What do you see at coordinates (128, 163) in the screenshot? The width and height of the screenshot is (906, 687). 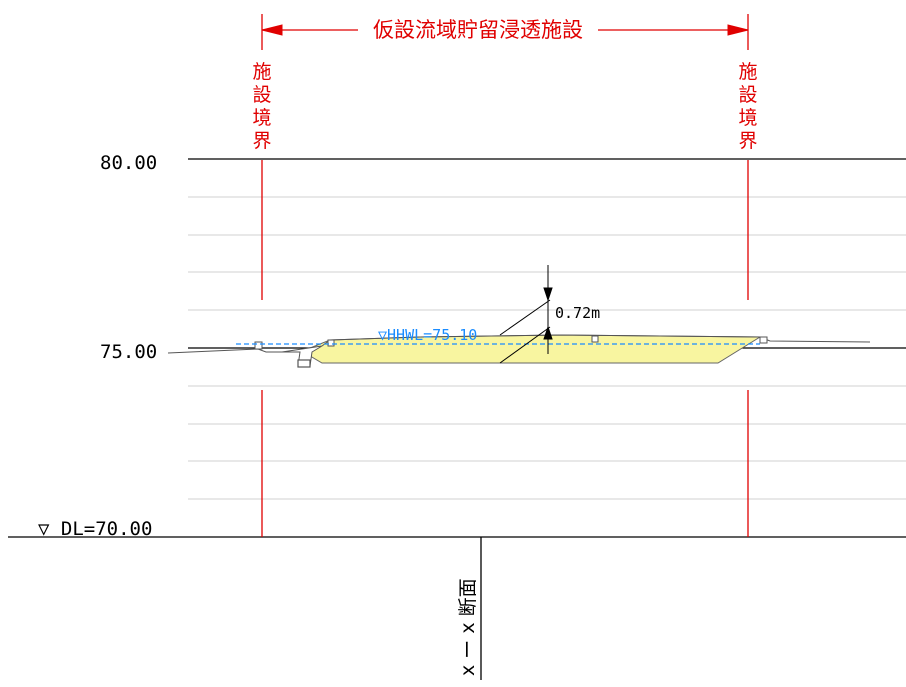 I see `elevation-label-80: 80.00` at bounding box center [128, 163].